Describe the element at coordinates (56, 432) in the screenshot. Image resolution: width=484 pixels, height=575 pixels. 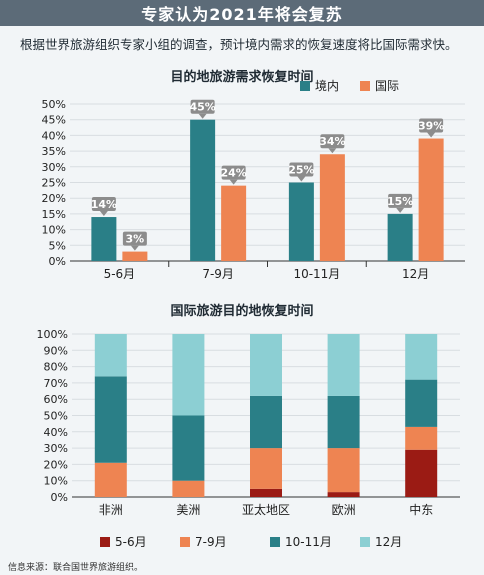
I see `chart2-ytick-label: 40%` at that location.